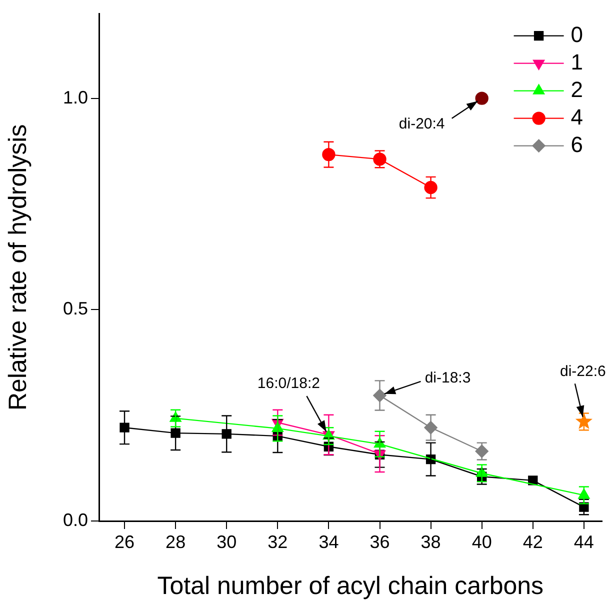 The image size is (609, 606). Describe the element at coordinates (18, 267) in the screenshot. I see `y-axis-title: Relative rate of hydrolysis` at that location.